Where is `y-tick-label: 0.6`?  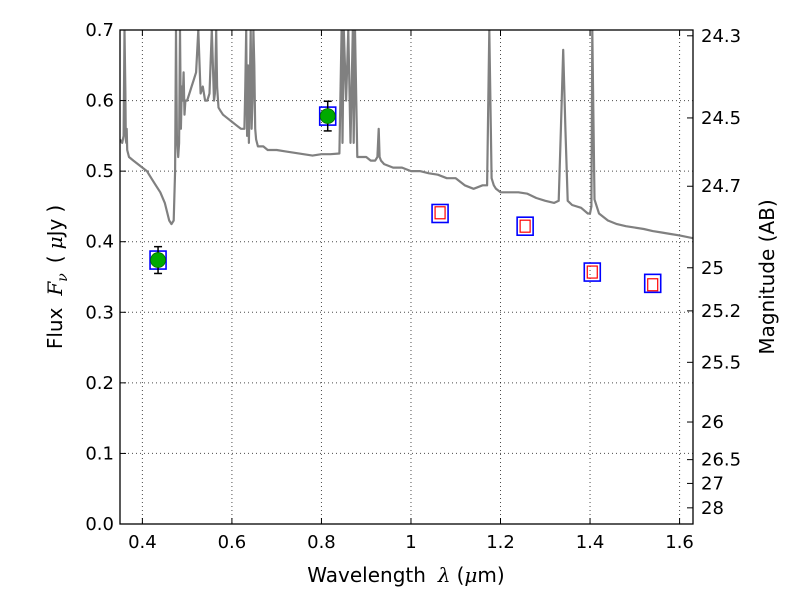
y-tick-label: 0.6 is located at coordinates (99, 101).